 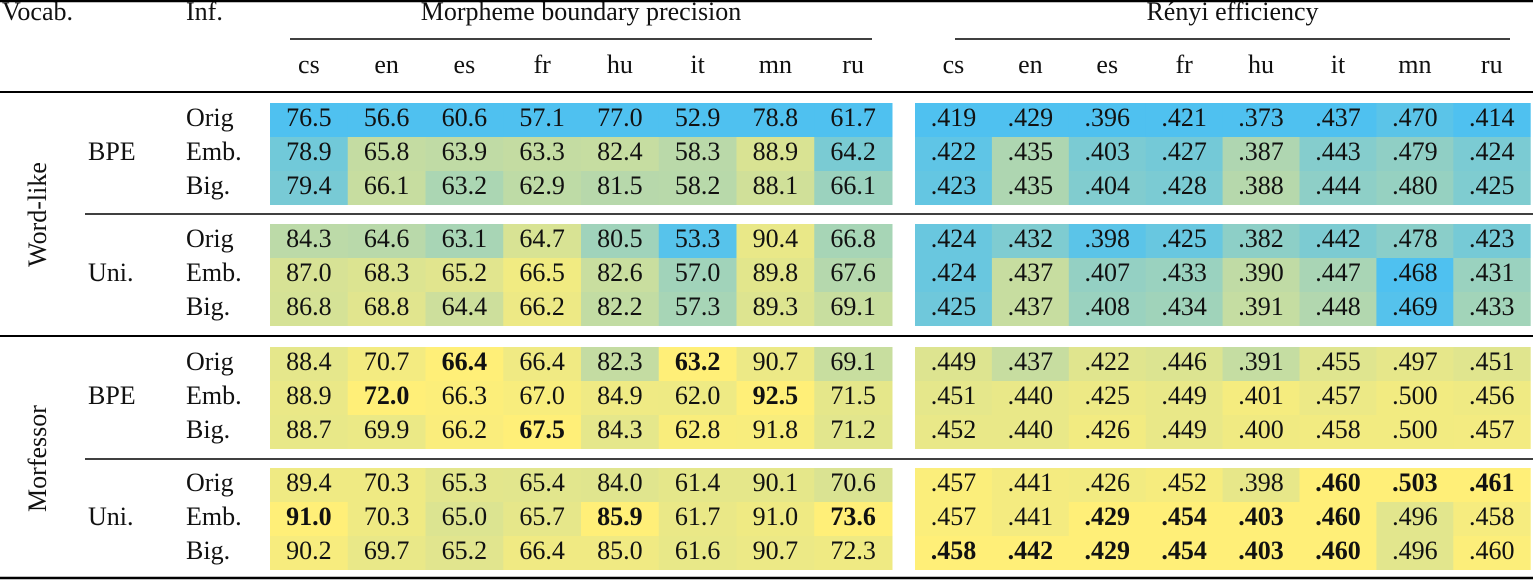 What do you see at coordinates (620, 306) in the screenshot?
I see `cell-value: 82.2` at bounding box center [620, 306].